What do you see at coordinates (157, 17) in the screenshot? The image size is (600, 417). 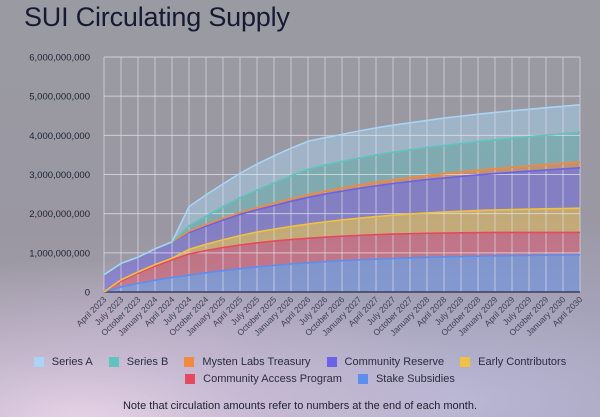 I see `chart-title: SUI Circulating Supply` at bounding box center [157, 17].